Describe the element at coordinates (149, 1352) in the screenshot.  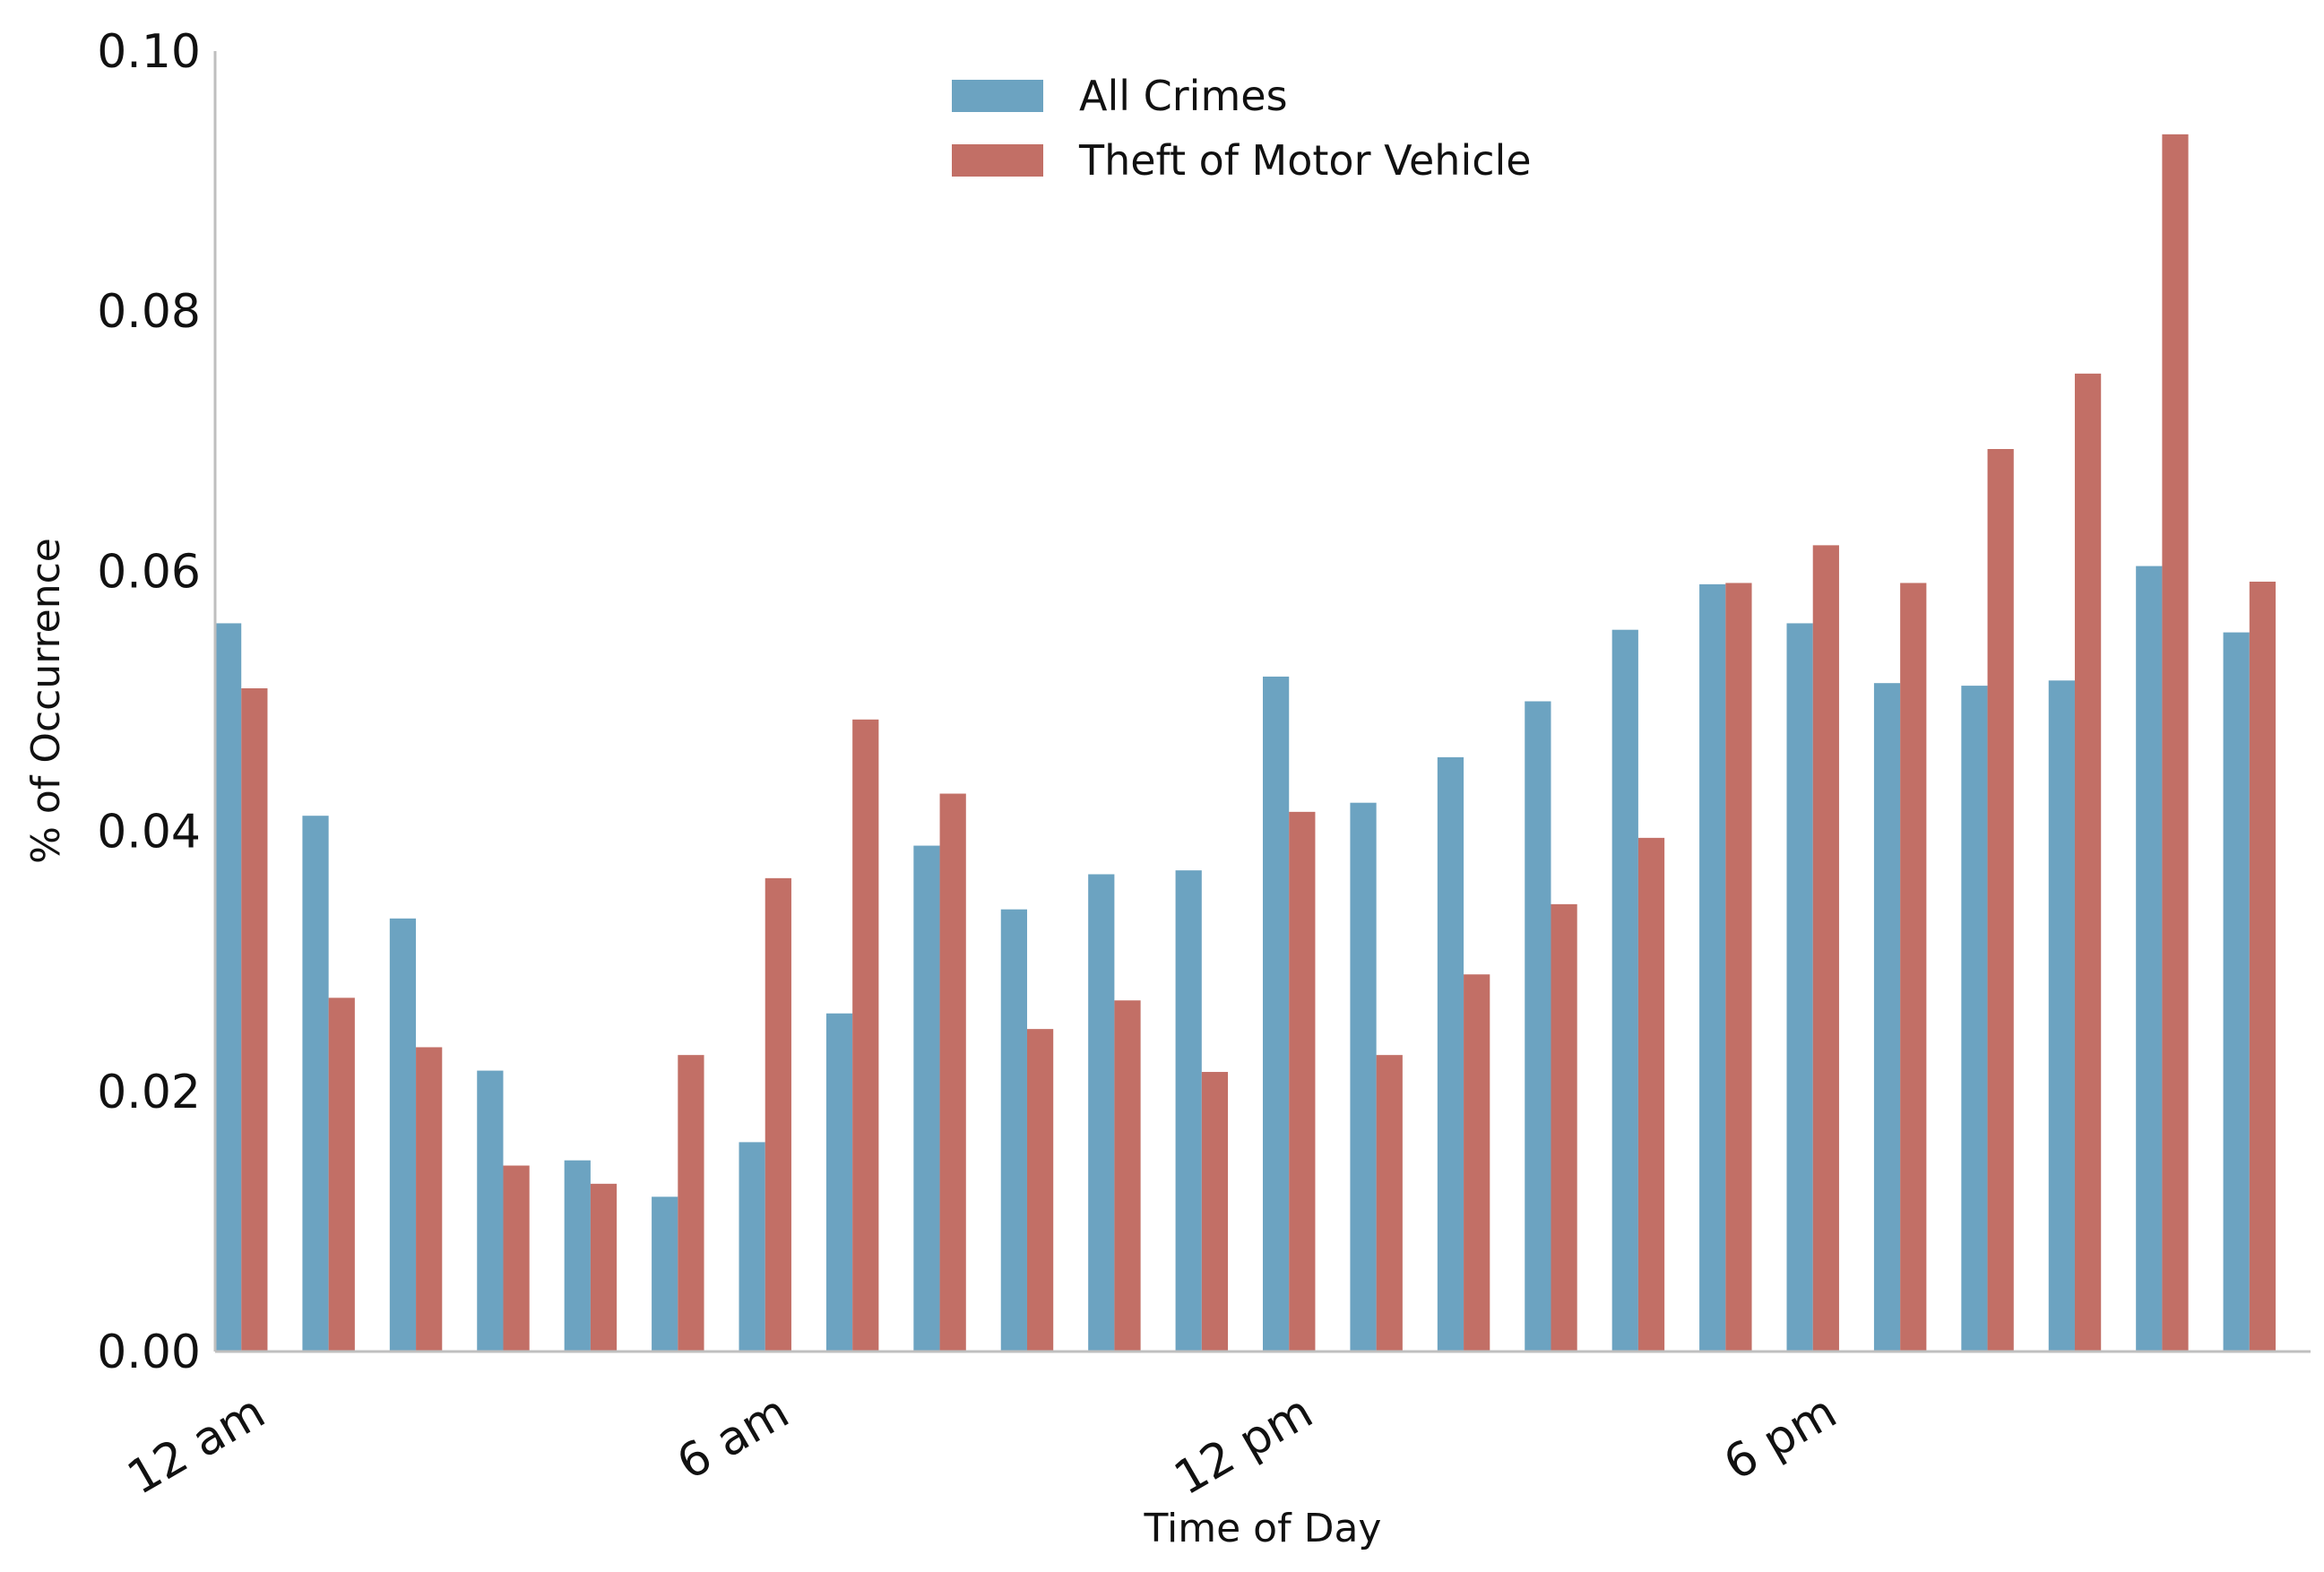
I see `y-tick-label: 0.00` at that location.